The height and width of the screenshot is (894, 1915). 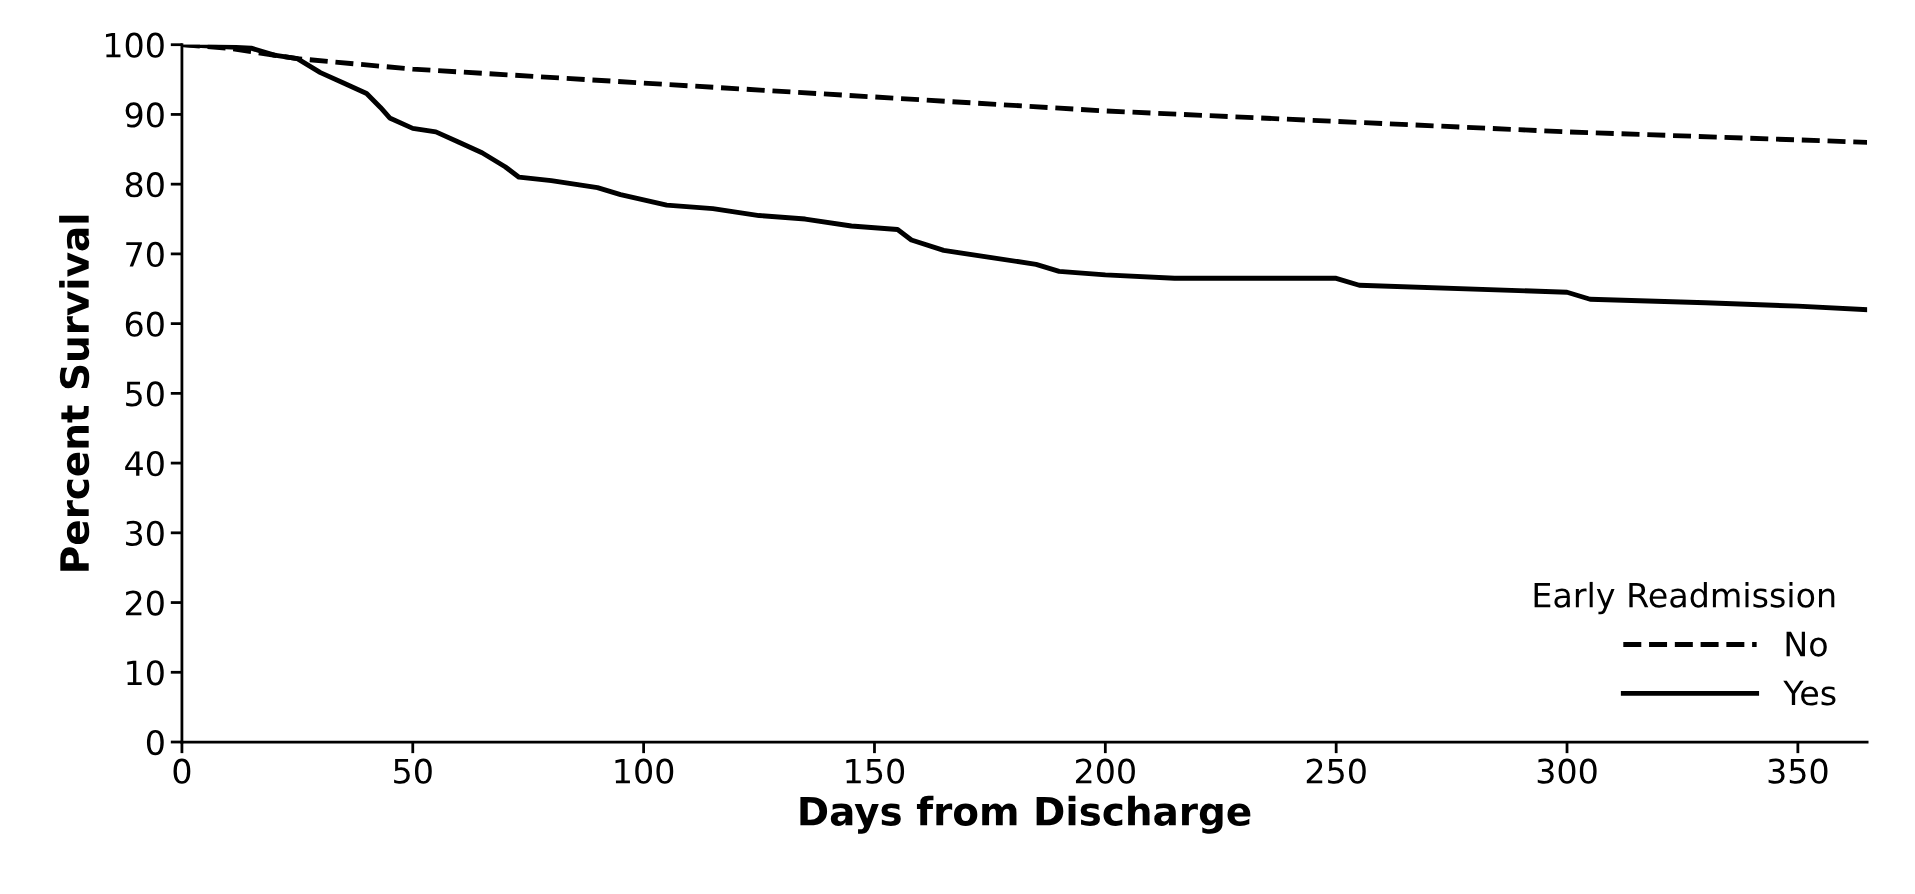 What do you see at coordinates (1105, 771) in the screenshot?
I see `x-tick-label: 200` at bounding box center [1105, 771].